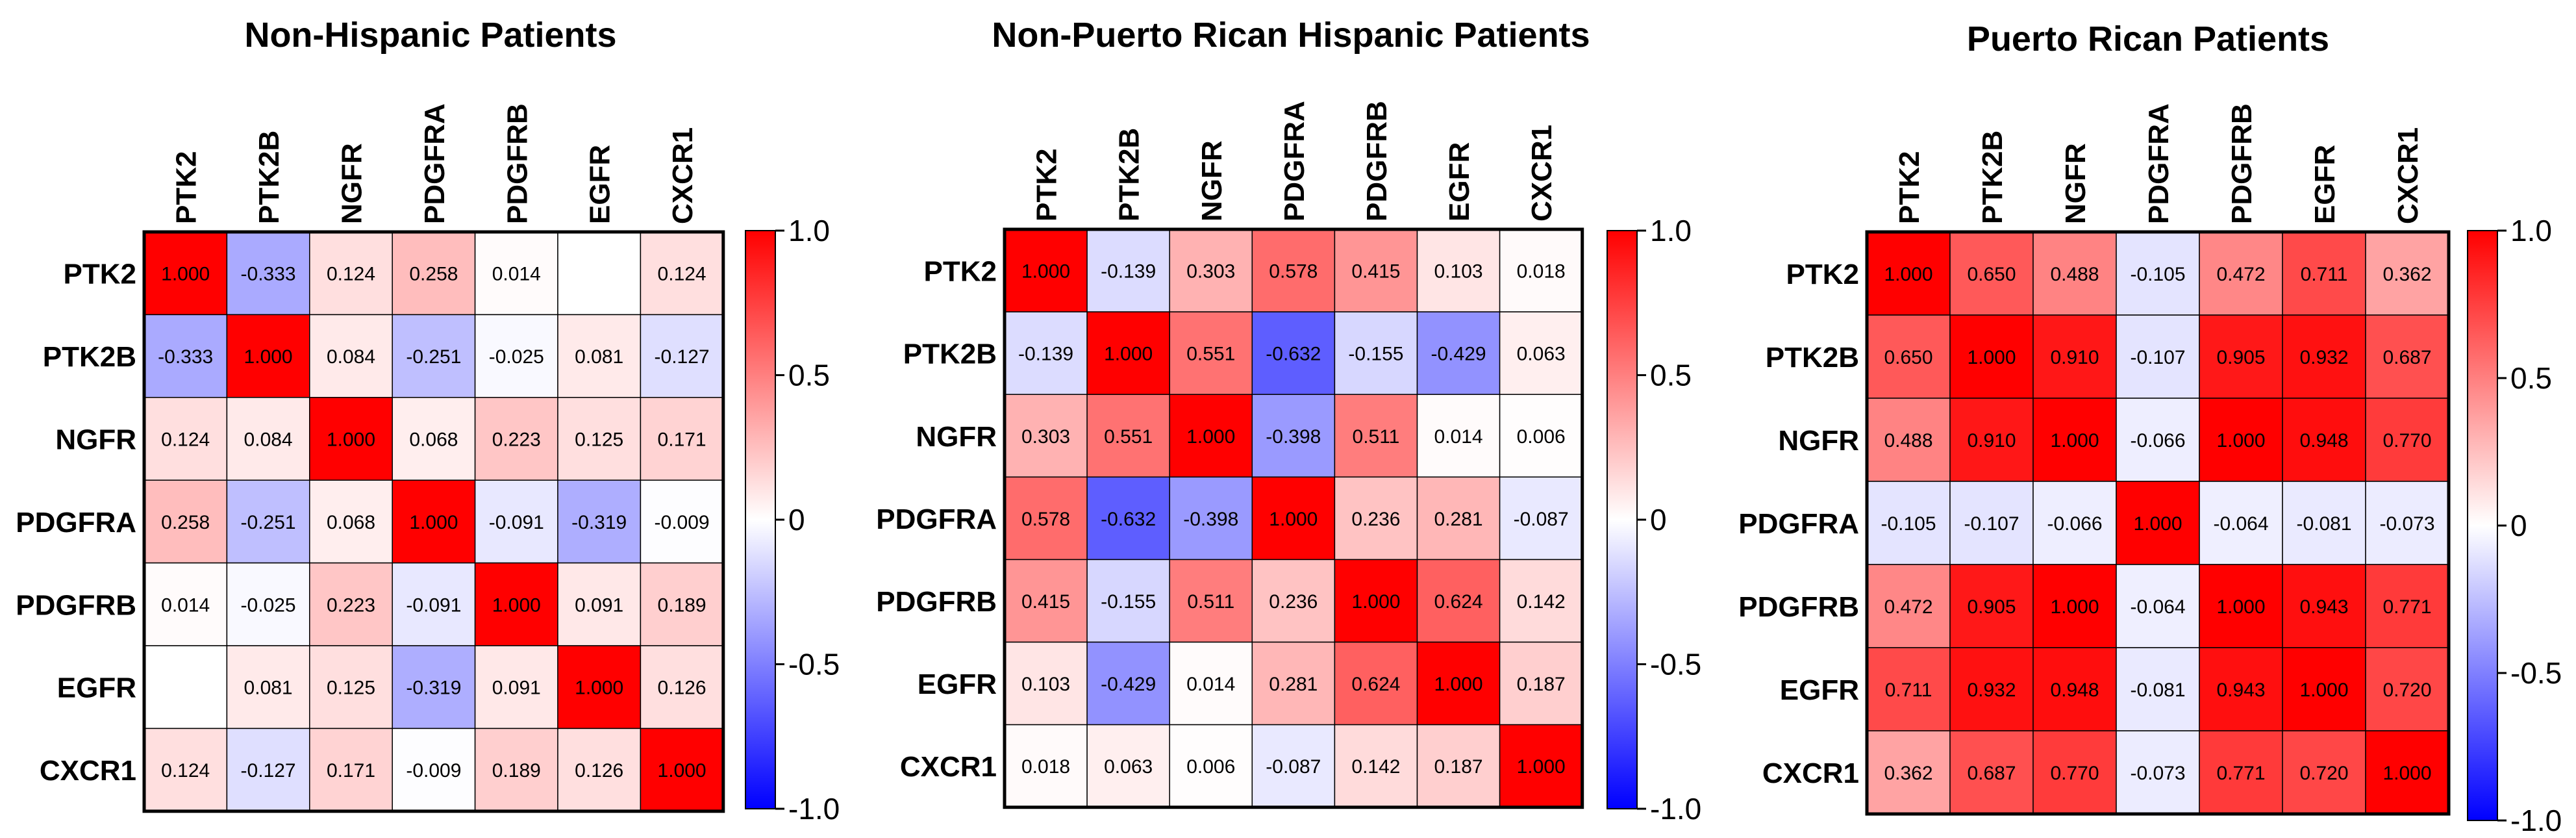  I want to click on cell-value-label: 0.258, so click(185, 522).